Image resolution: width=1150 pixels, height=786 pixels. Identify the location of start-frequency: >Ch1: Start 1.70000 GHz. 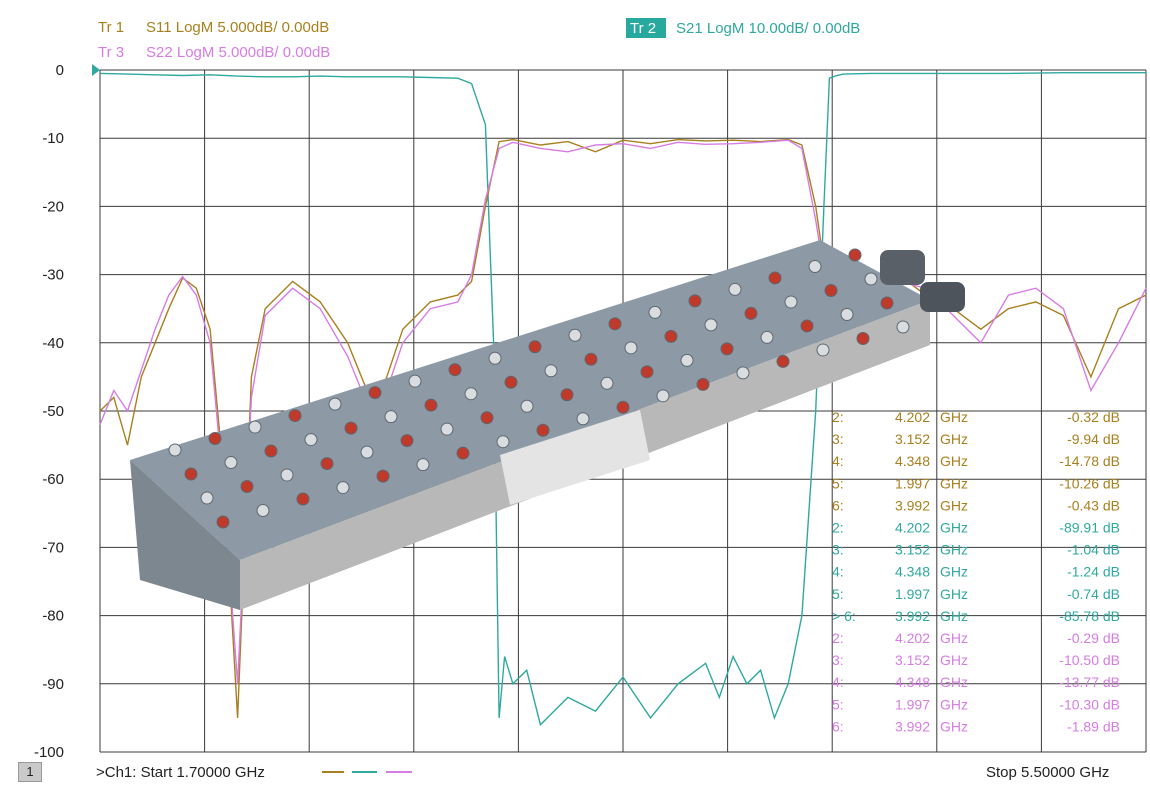
(180, 772).